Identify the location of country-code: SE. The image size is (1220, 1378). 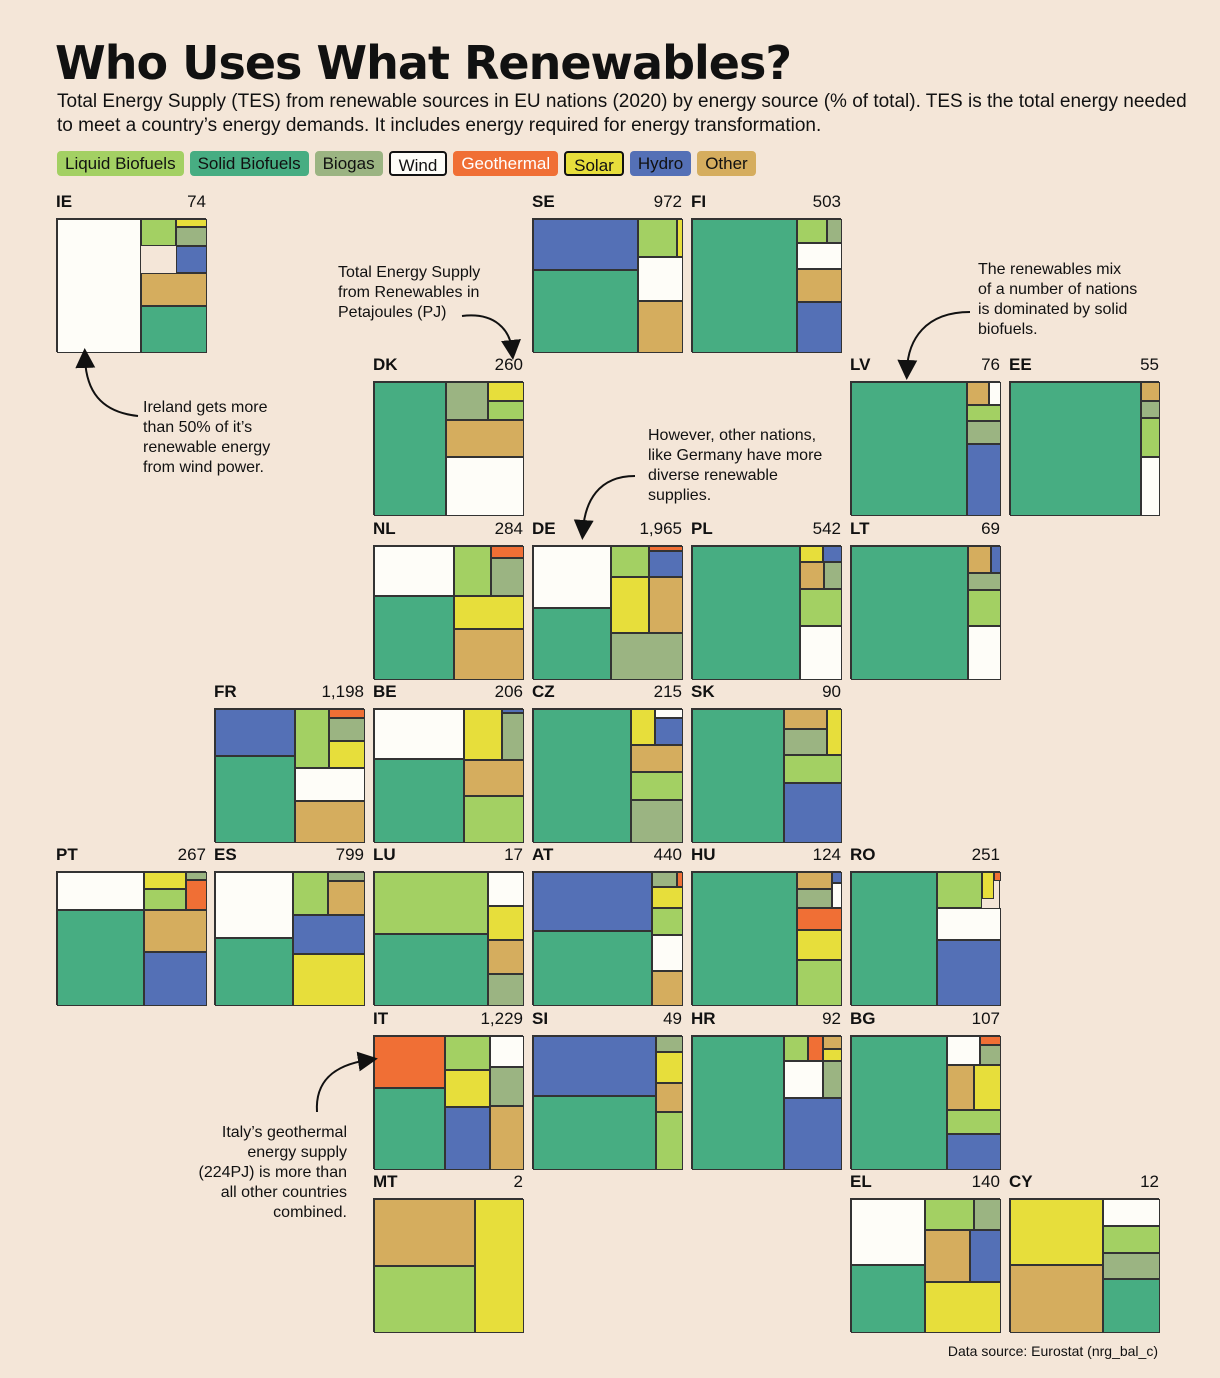
(543, 201).